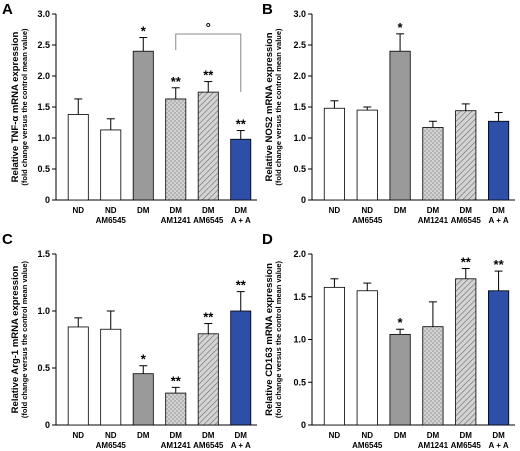 This screenshot has height=451, width=520. Describe the element at coordinates (15, 106) in the screenshot. I see `y-axis-title: Relative TNF-α mRNA expression` at that location.